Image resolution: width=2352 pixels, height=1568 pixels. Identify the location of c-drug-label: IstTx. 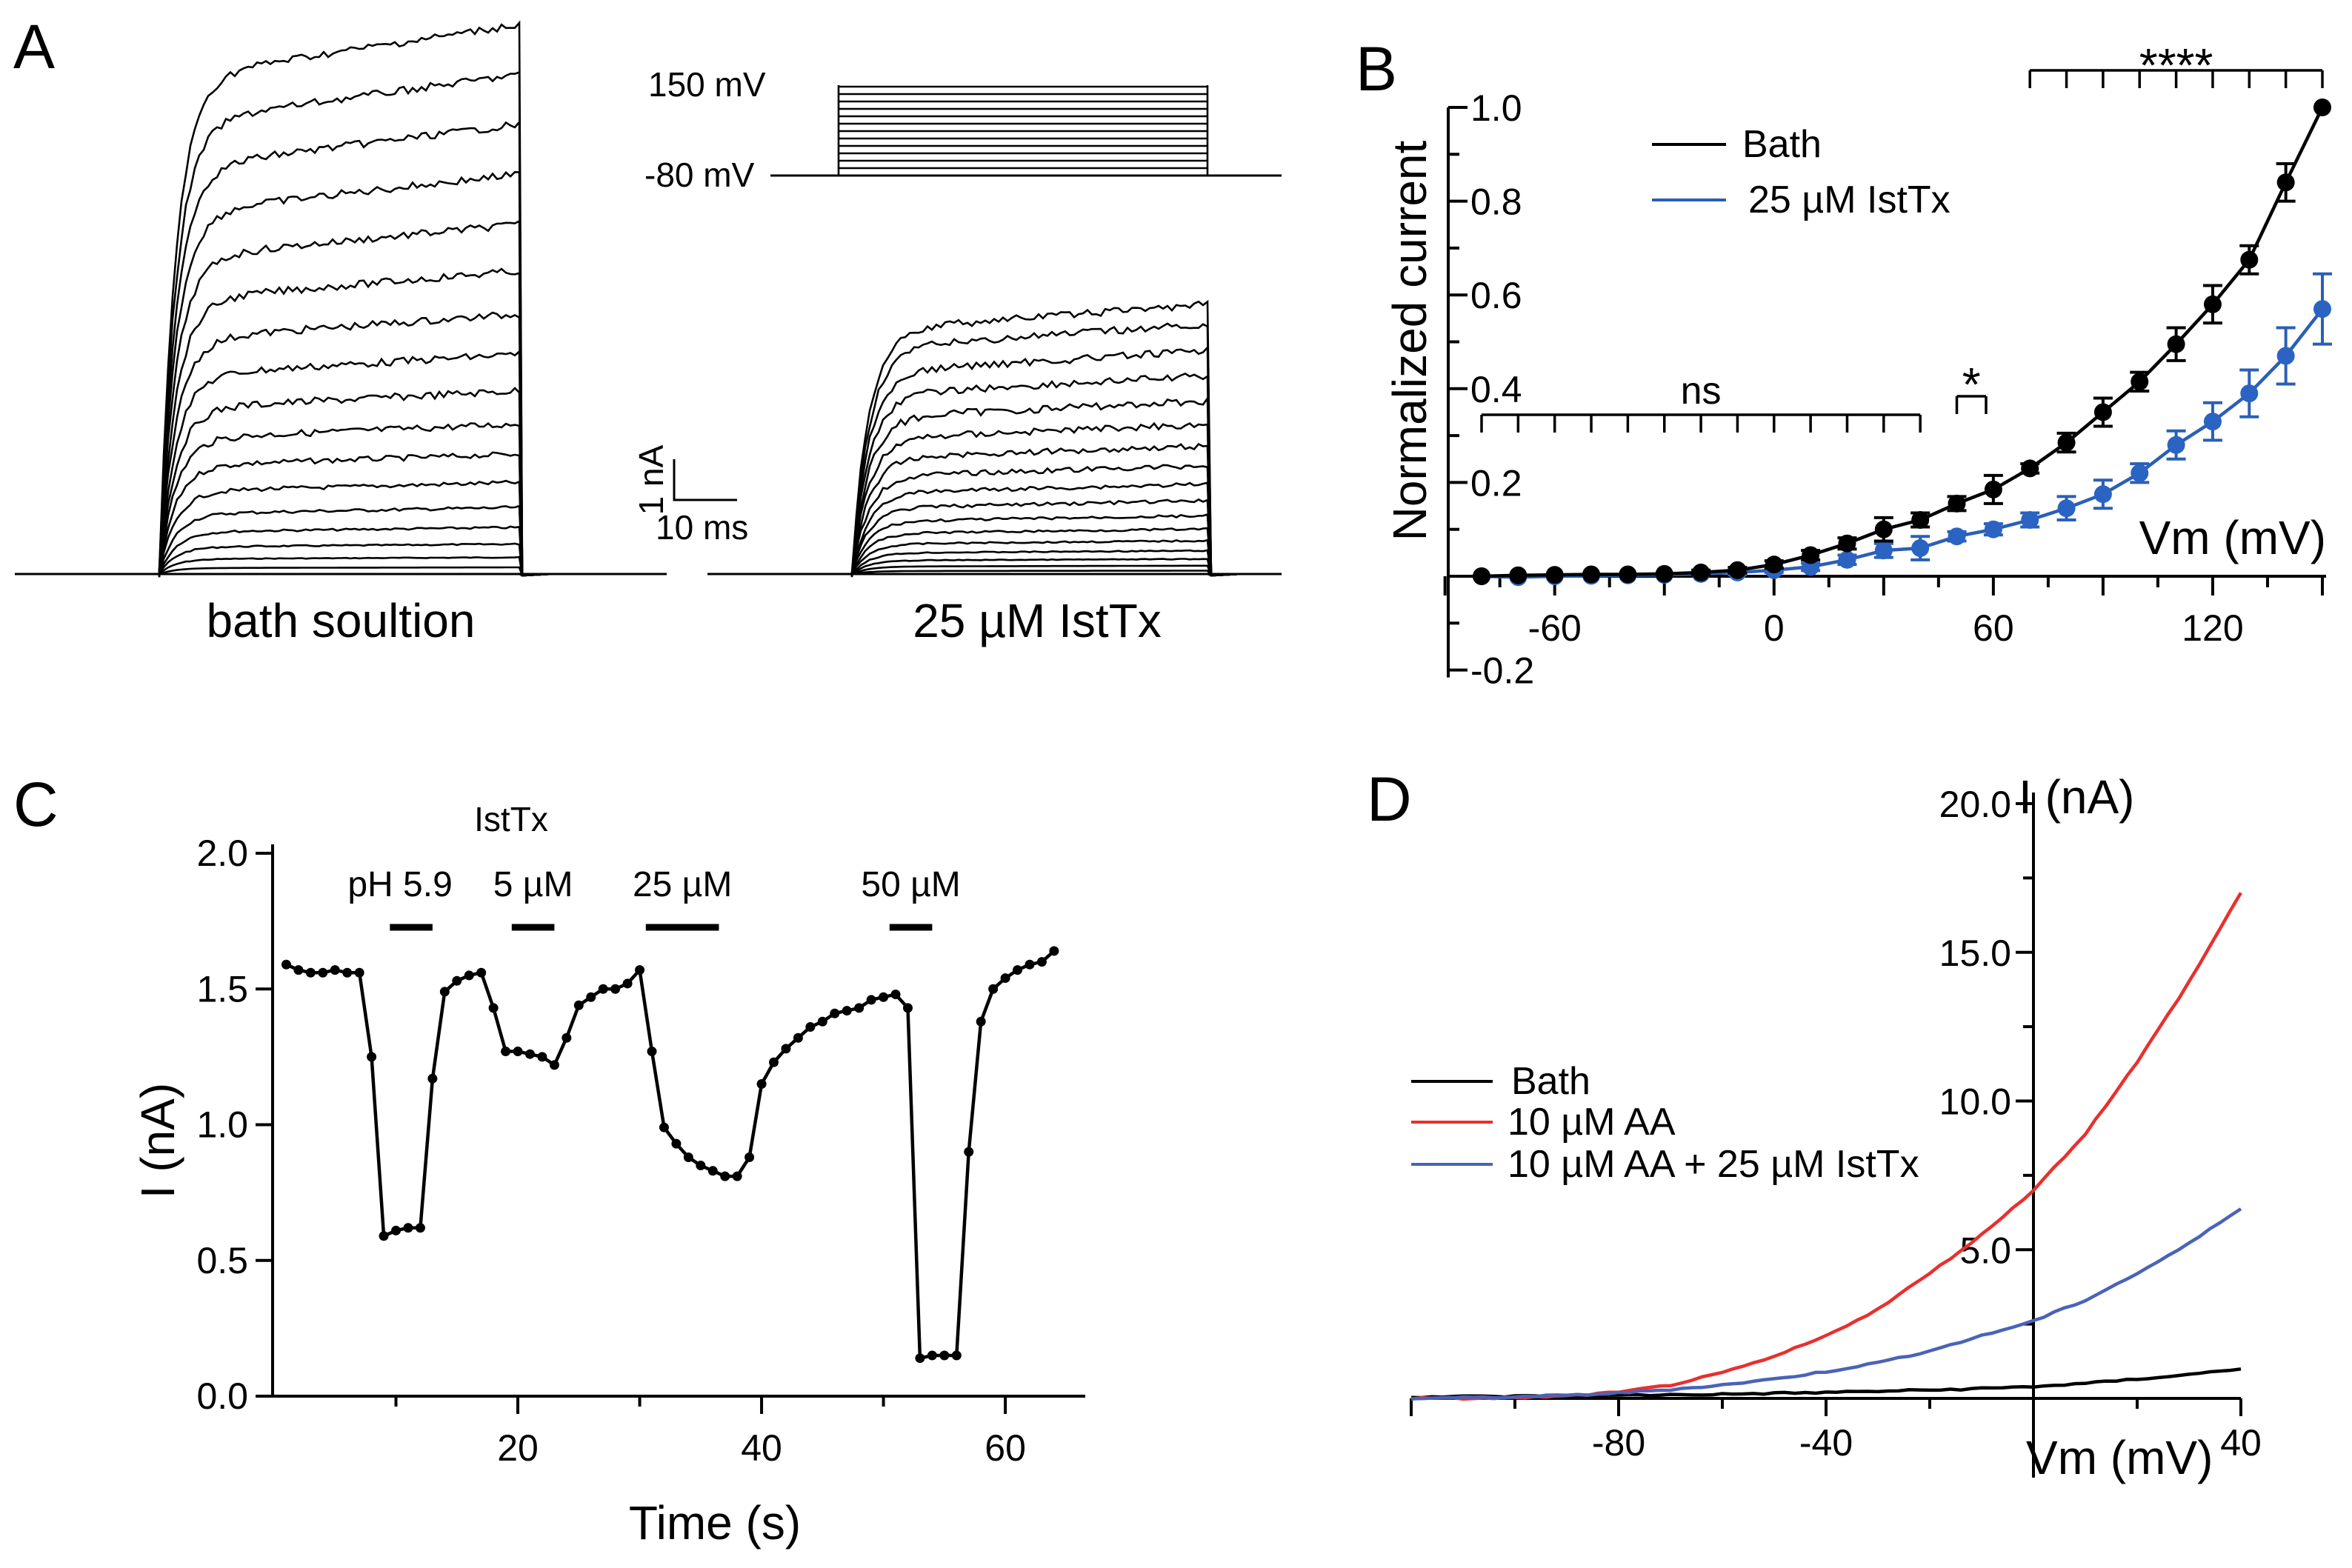
(511, 819).